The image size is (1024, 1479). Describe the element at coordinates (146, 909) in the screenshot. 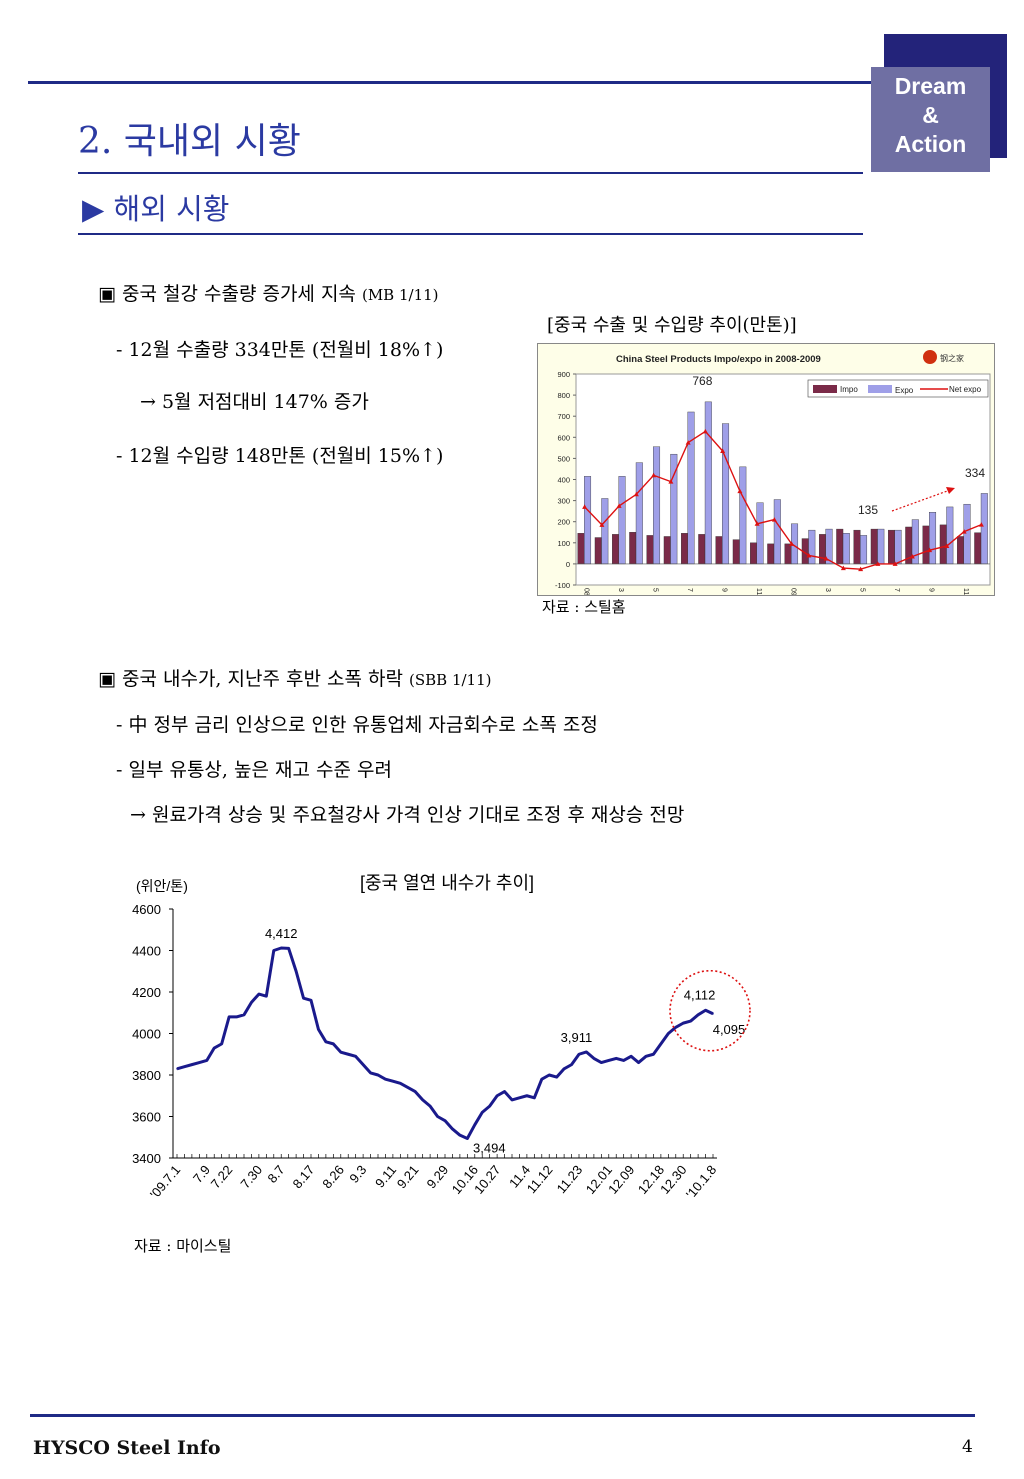

I see `chart2-ytick-label: 4600` at that location.